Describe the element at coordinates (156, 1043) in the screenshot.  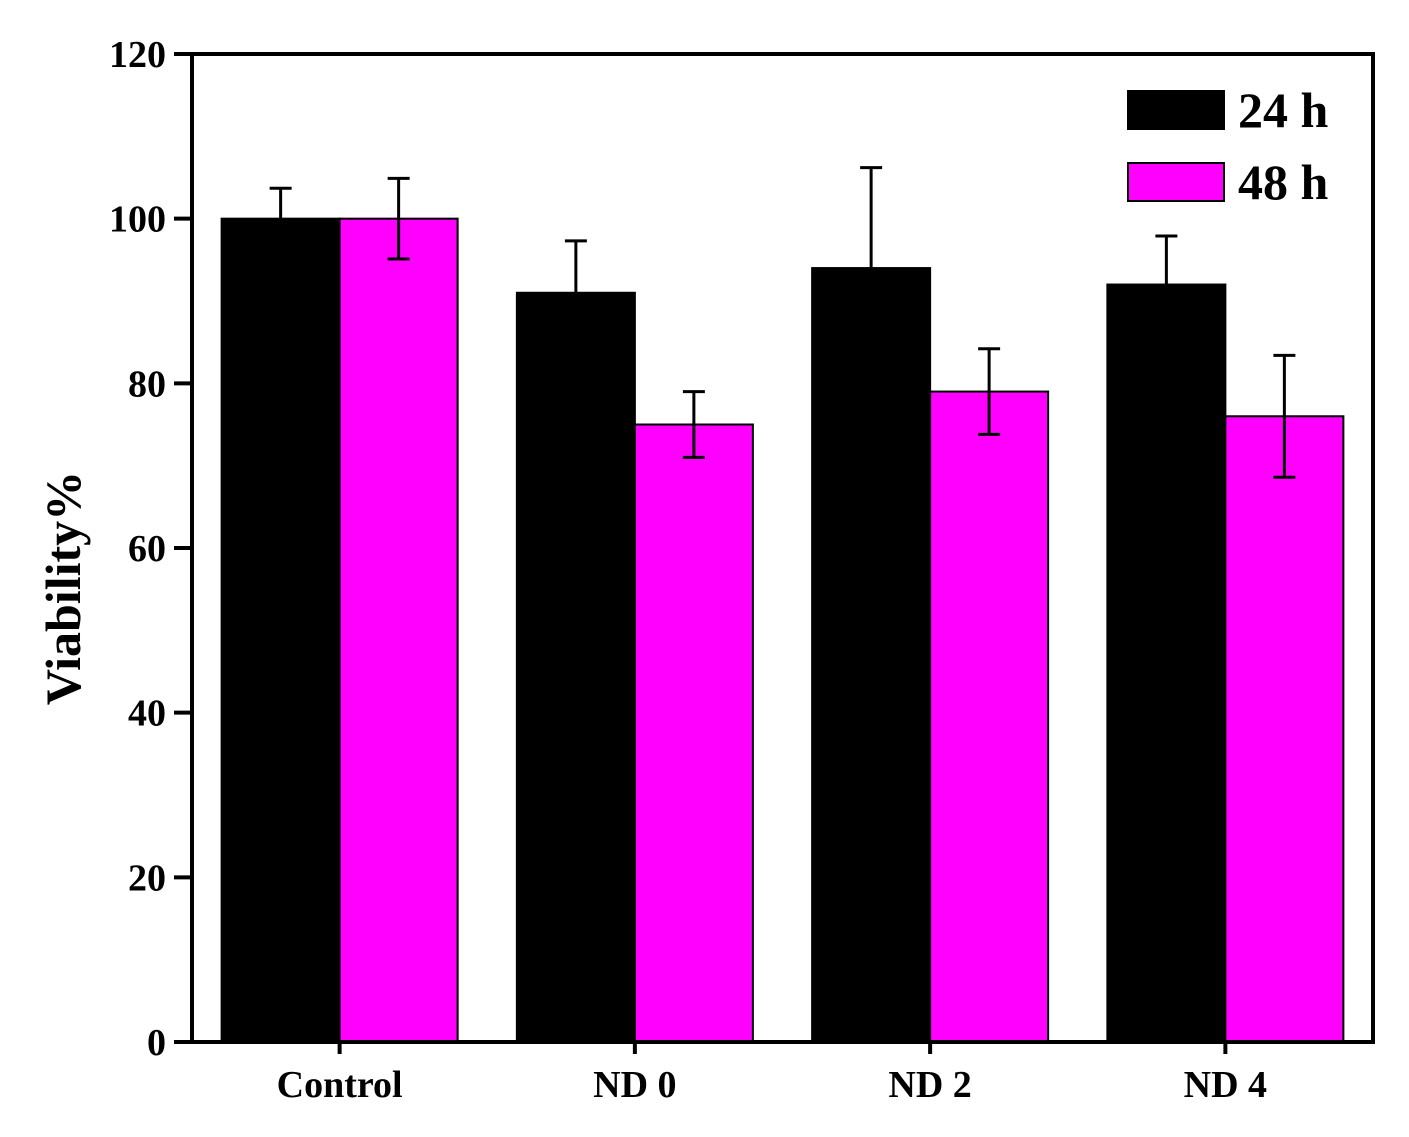
I see `y-tick-label: 0` at that location.